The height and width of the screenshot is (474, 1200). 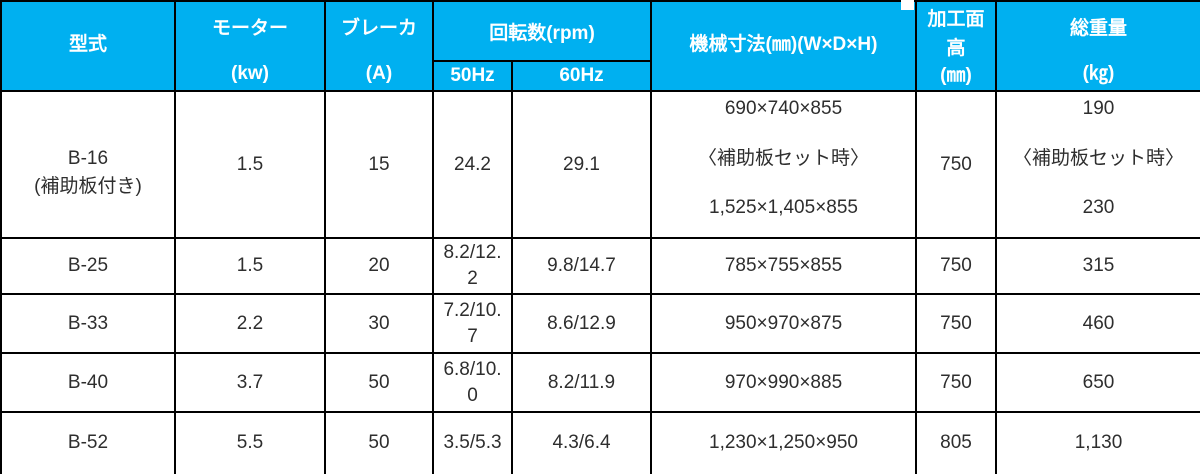 I want to click on header-weight-unit: (㎏), so click(x=1098, y=73).